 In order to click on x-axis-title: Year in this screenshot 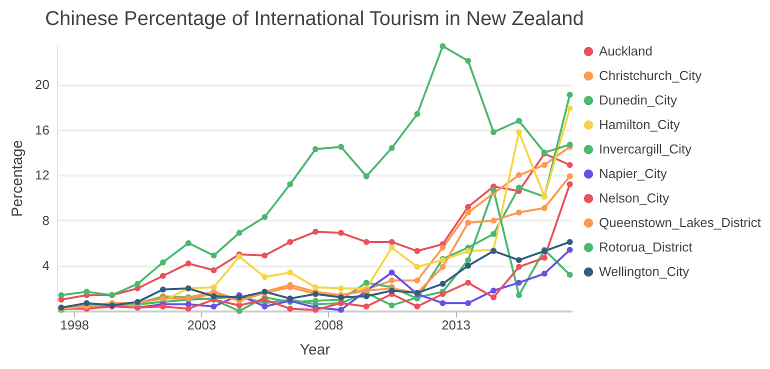, I will do `click(315, 350)`.